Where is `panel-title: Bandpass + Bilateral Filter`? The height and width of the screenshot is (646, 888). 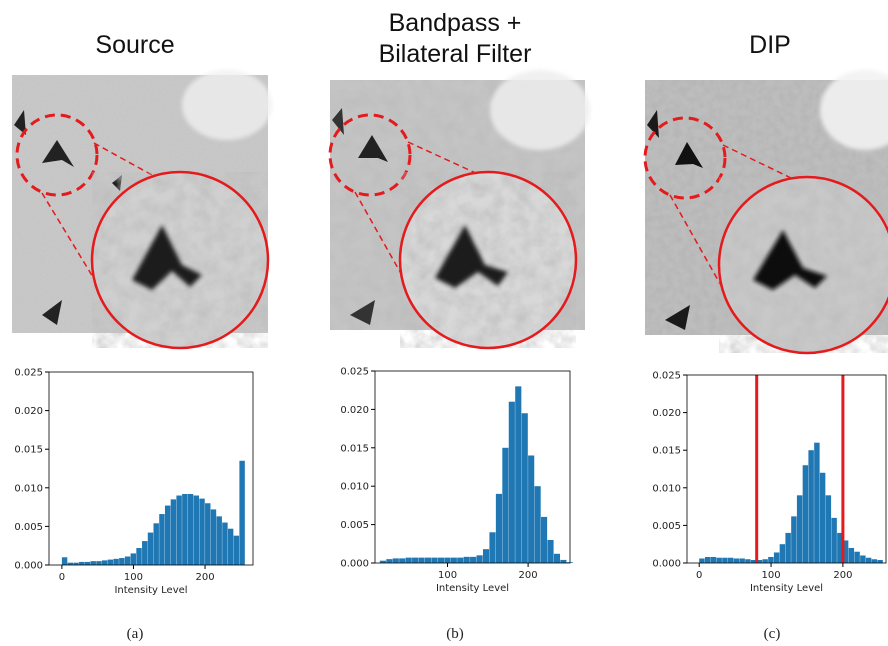 panel-title: Bandpass + Bilateral Filter is located at coordinates (455, 38).